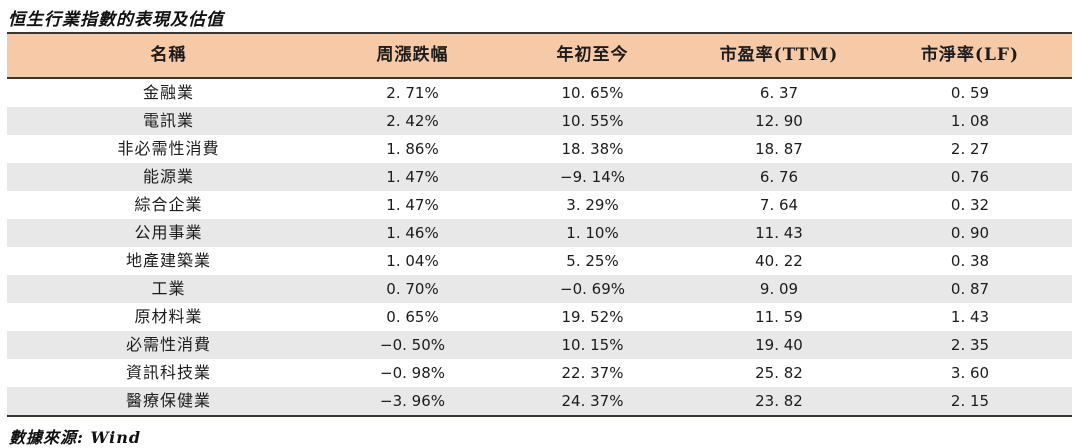 This screenshot has height=448, width=1080. I want to click on cell-pb-lf: 0. 32, so click(970, 204).